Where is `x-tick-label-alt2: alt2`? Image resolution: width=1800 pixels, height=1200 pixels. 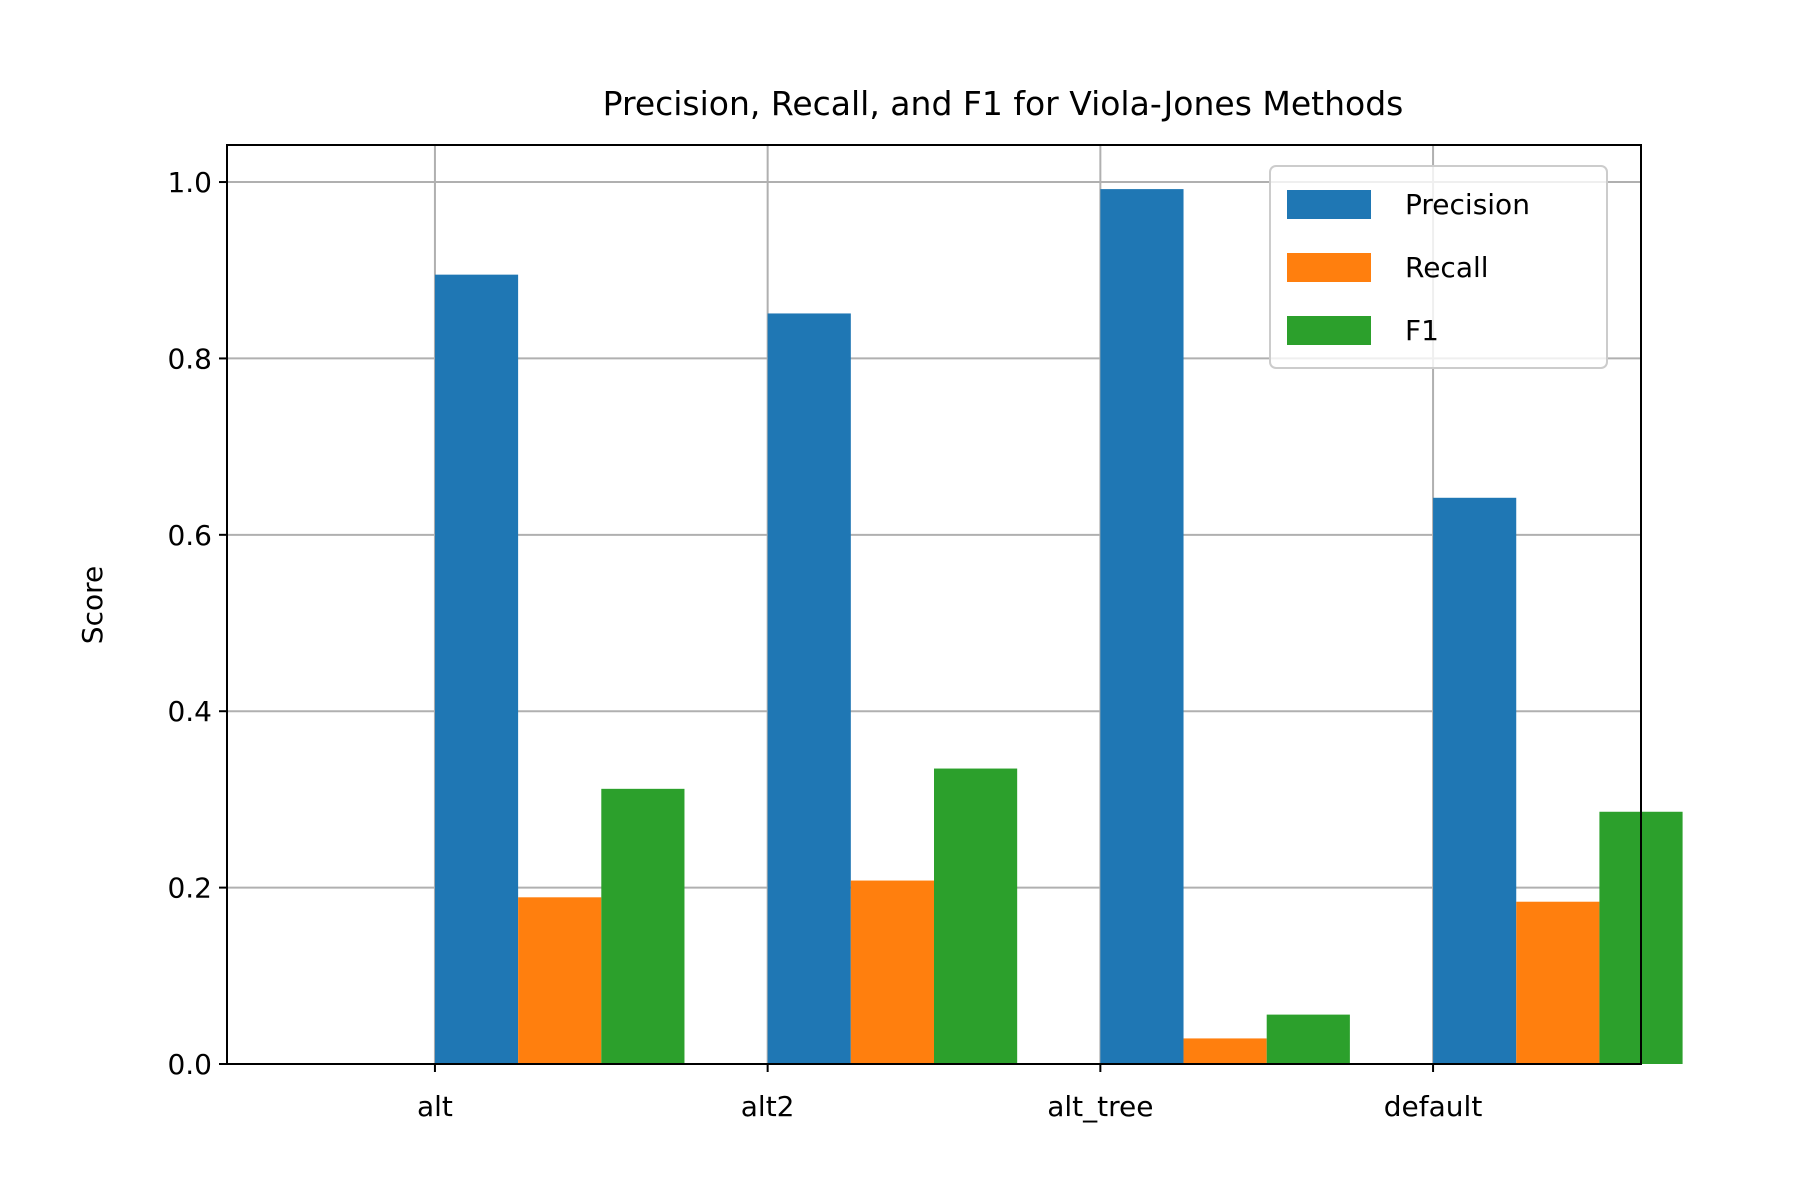
x-tick-label-alt2: alt2 is located at coordinates (768, 1106).